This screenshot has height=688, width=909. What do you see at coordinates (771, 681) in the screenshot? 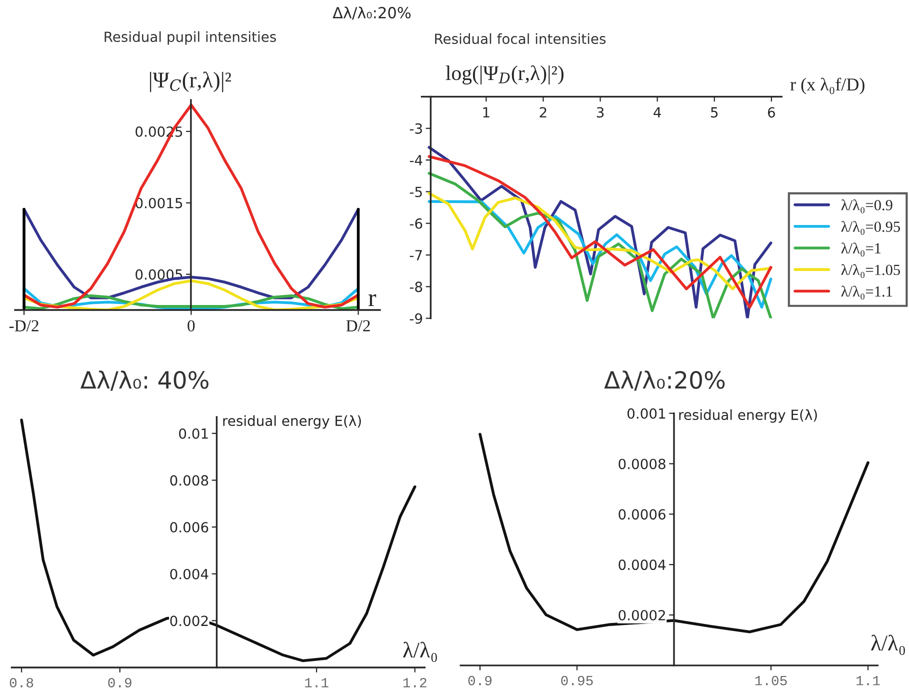
I see `x-tick-label: 1.05` at bounding box center [771, 681].